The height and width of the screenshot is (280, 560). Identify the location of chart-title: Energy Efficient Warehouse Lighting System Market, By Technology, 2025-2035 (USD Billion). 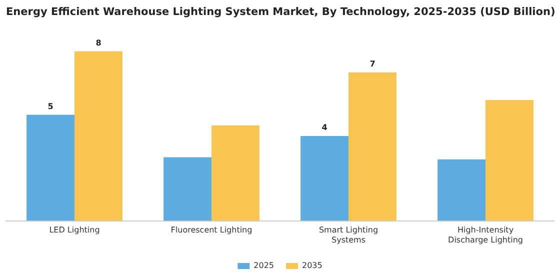
(281, 12).